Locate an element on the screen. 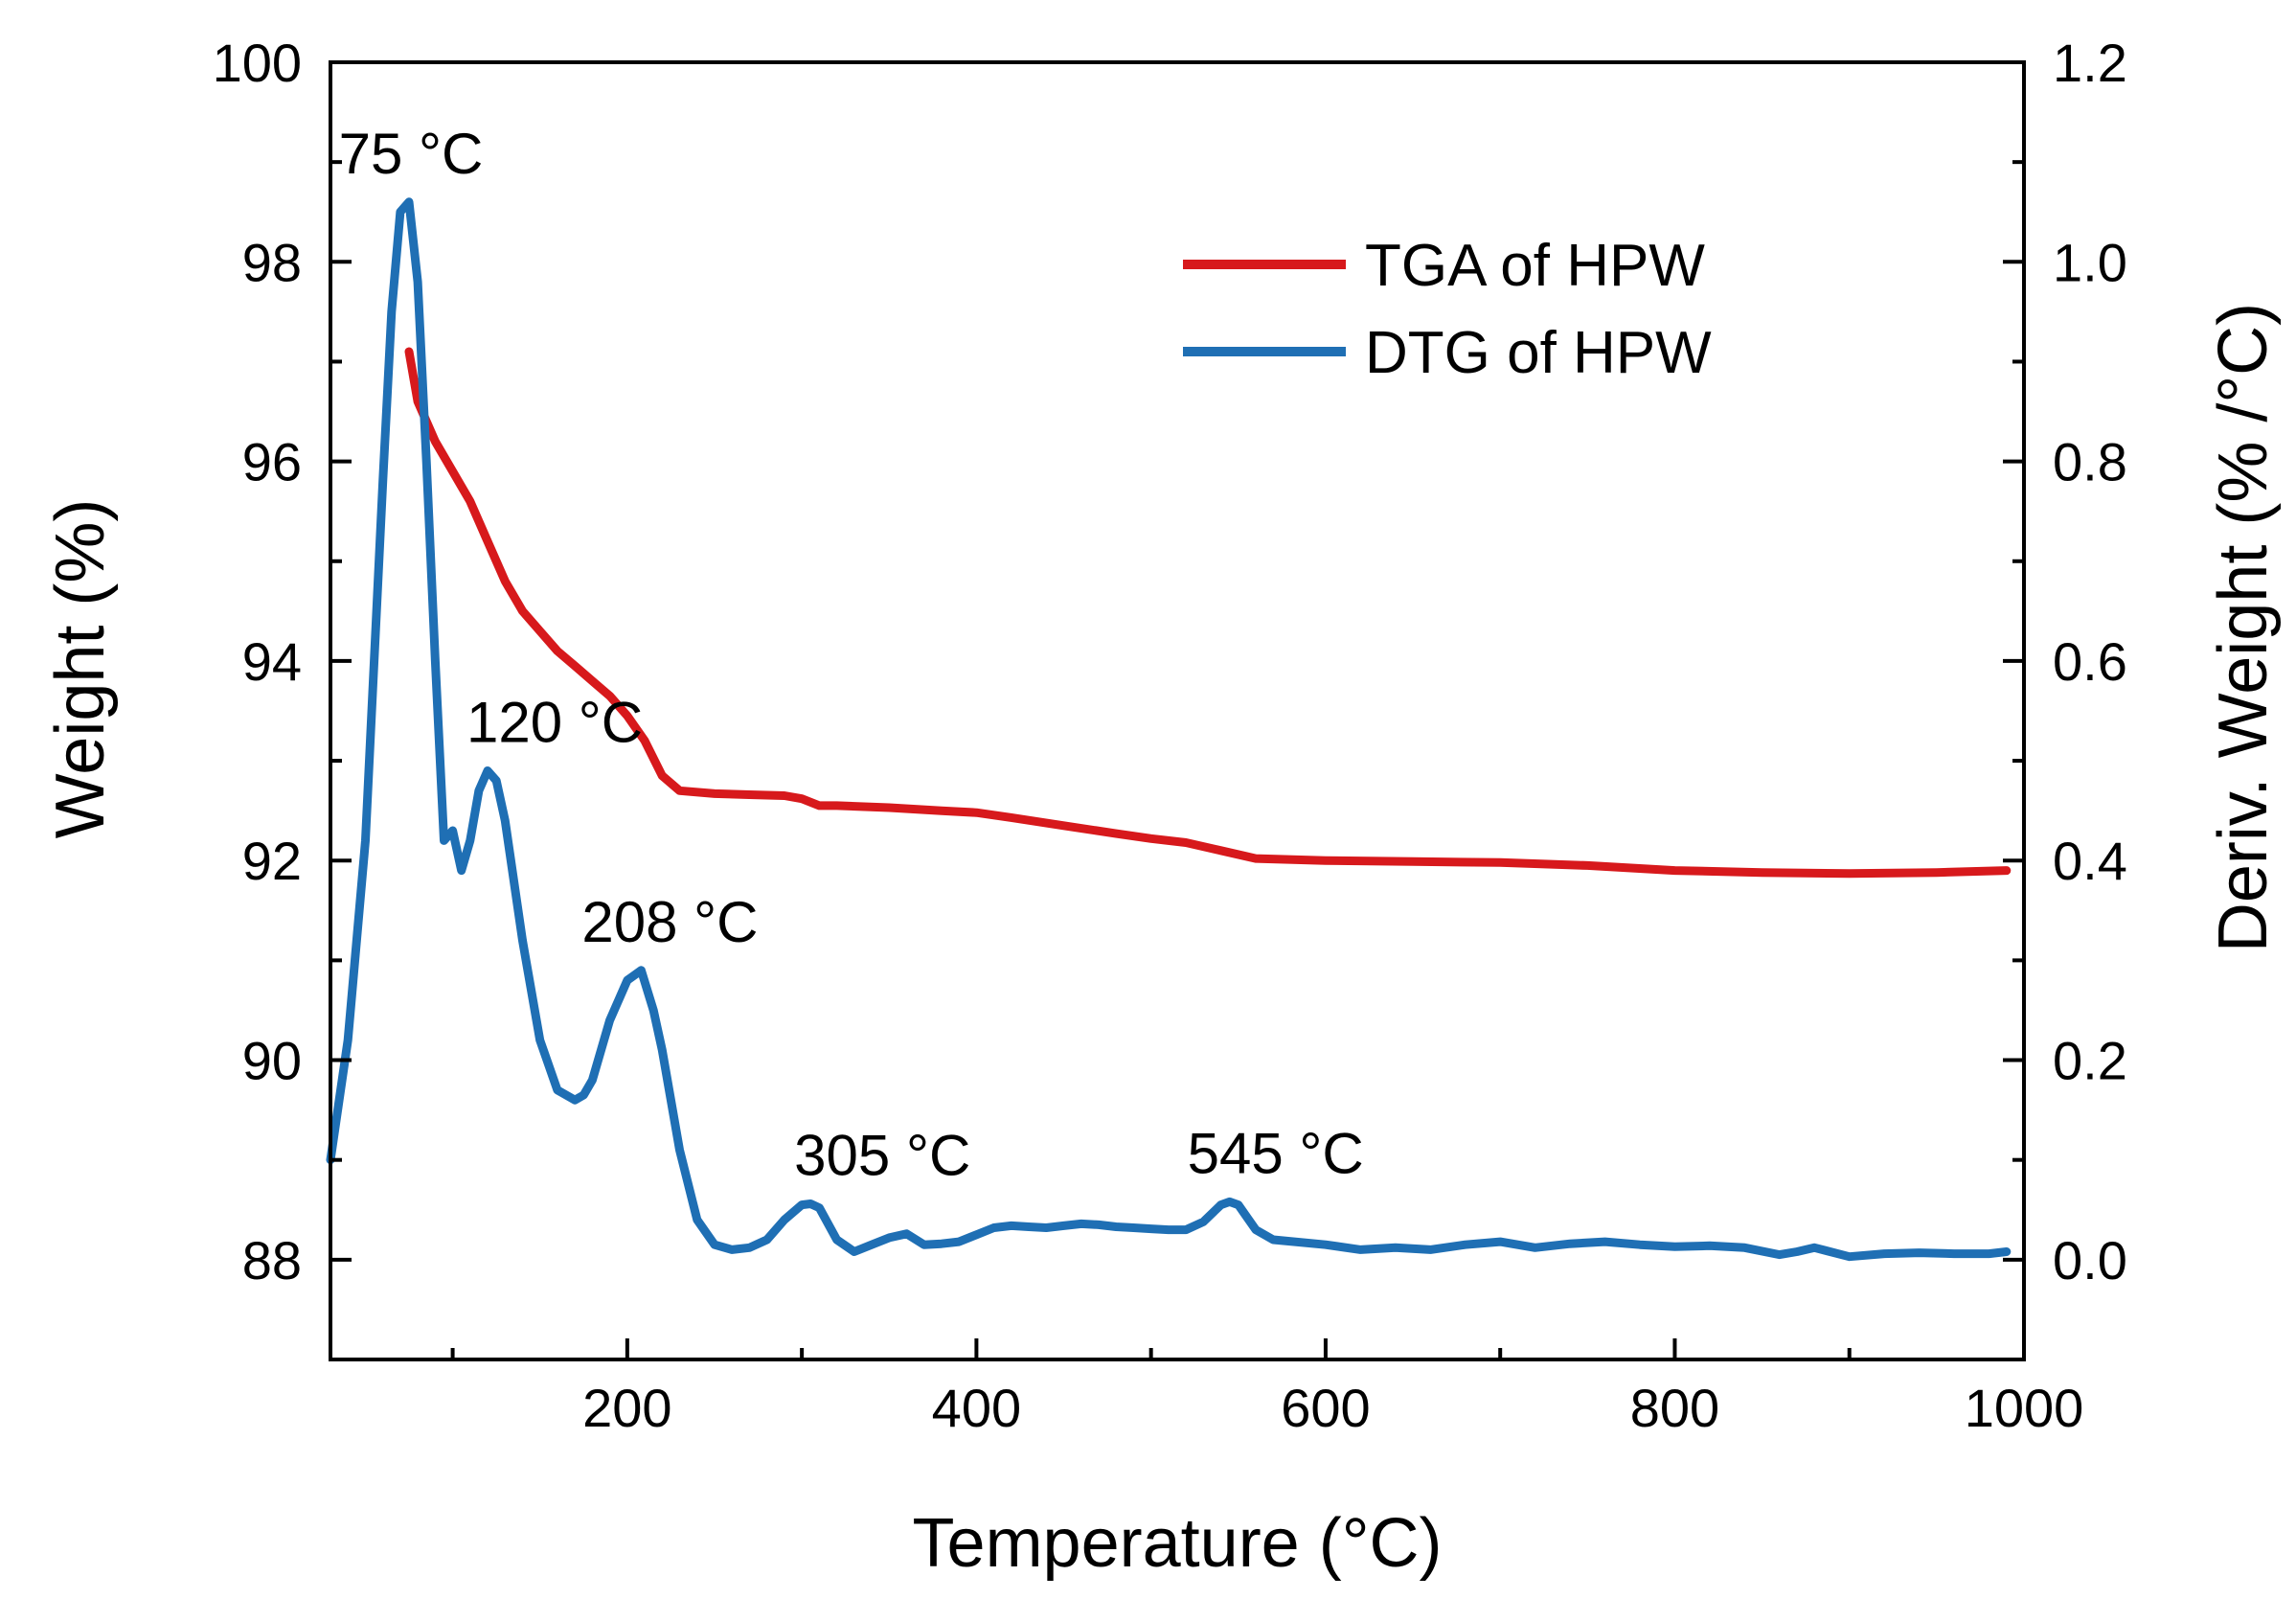 The image size is (2296, 1599). x-axis-title: Temperature (°C) is located at coordinates (1178, 1543).